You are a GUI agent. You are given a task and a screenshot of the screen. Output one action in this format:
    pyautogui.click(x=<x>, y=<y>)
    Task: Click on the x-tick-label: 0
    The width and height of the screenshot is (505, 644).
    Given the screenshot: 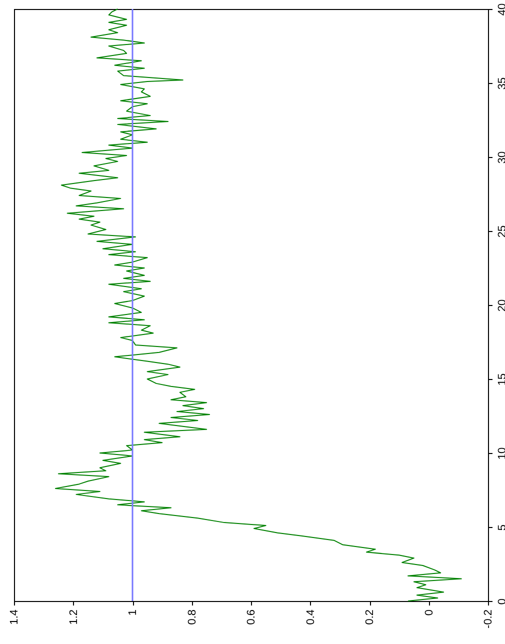 What is the action you would take?
    pyautogui.click(x=429, y=613)
    